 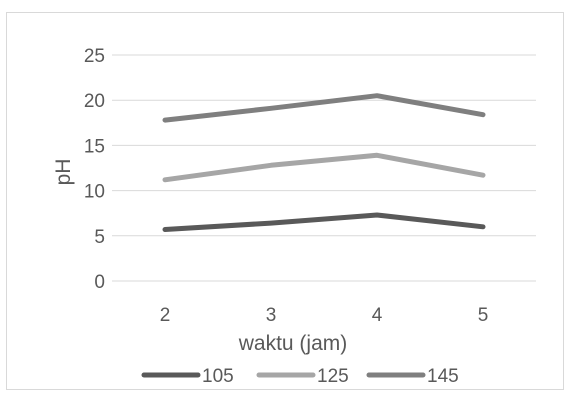 I want to click on x-tick-label-3: 5, so click(x=483, y=315).